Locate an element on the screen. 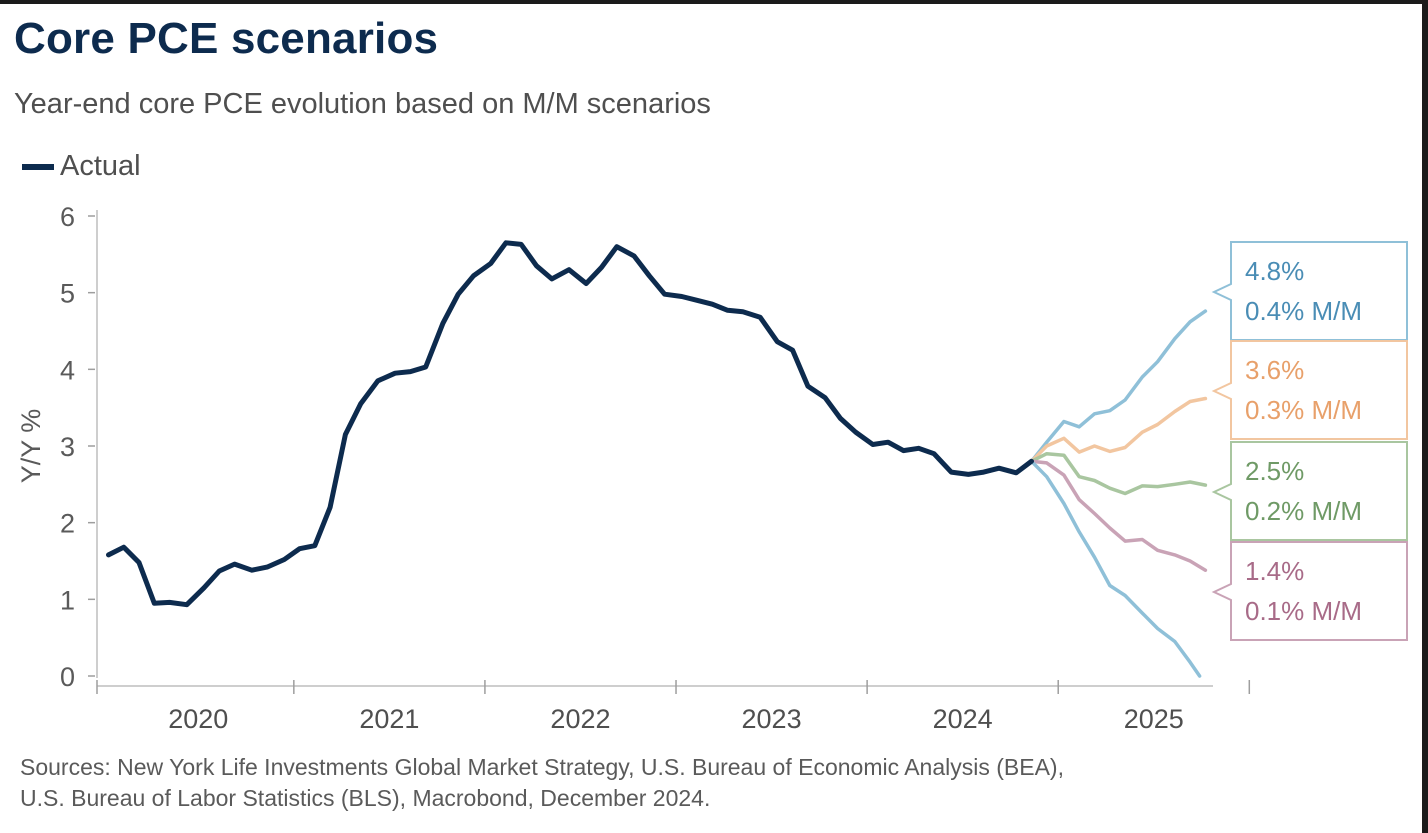 This screenshot has width=1428, height=833. x-tick-label-2023: 2023 is located at coordinates (772, 719).